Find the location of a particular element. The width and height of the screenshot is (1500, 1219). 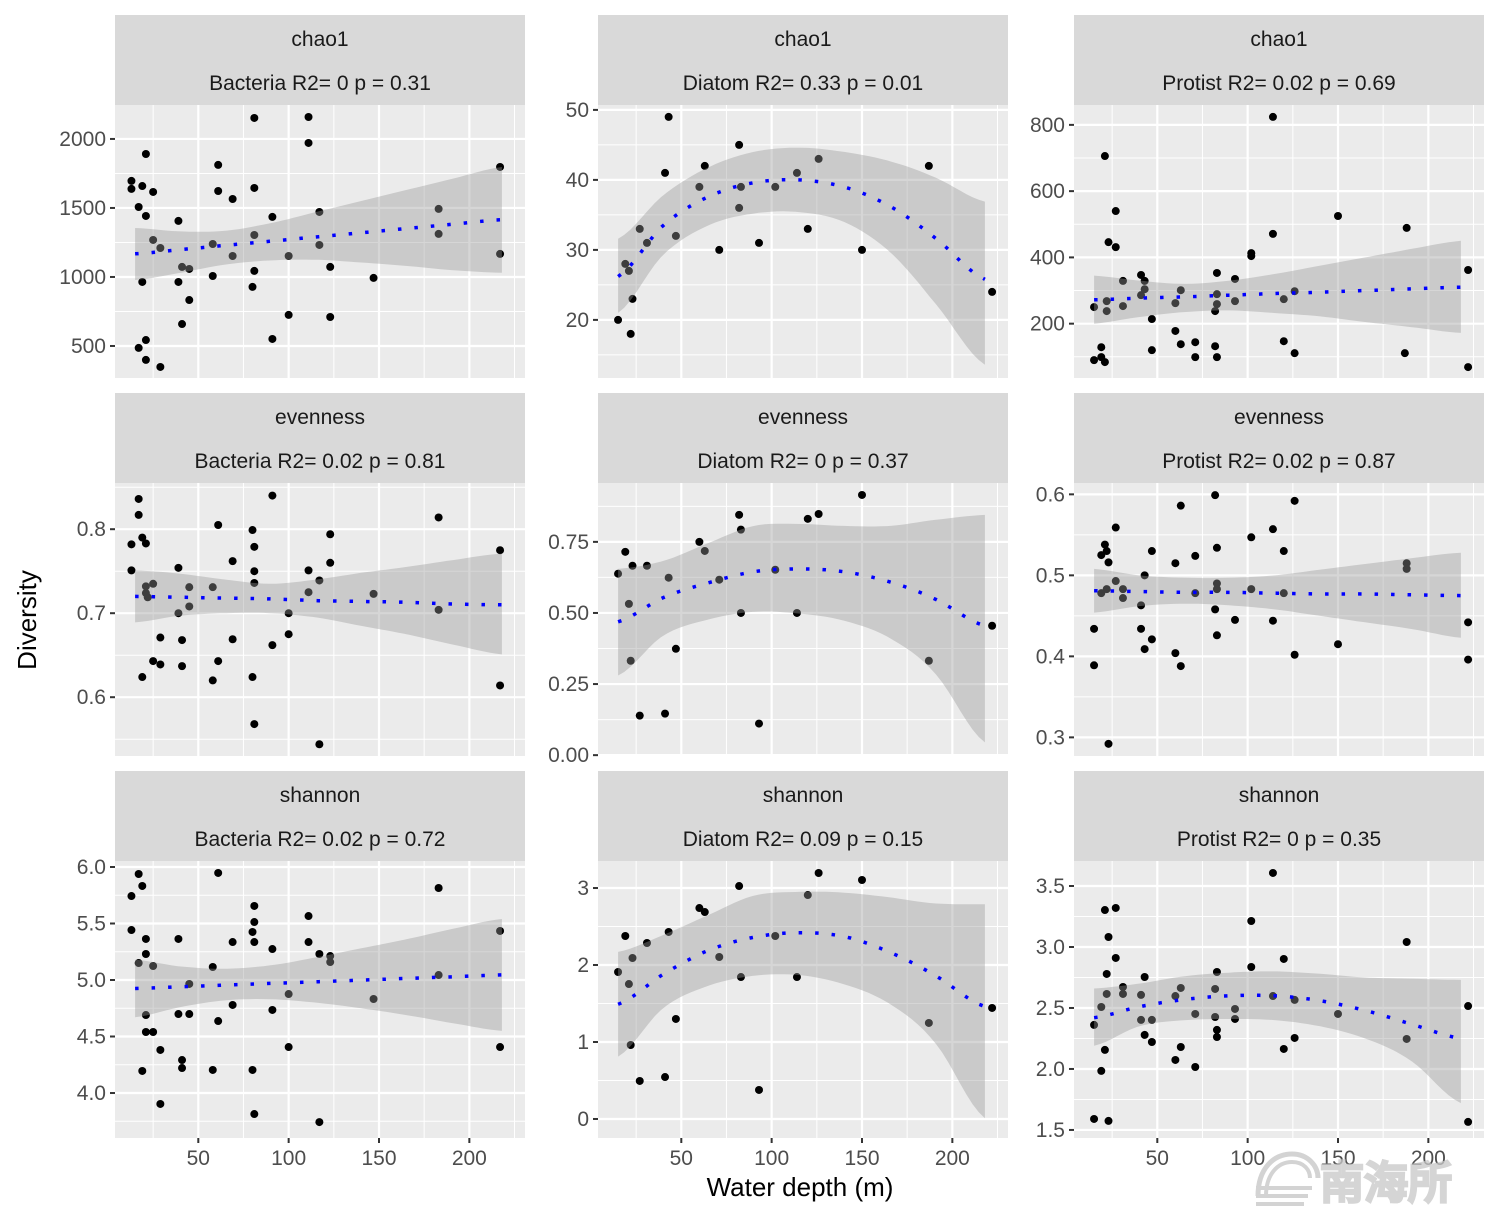

watermark: 南海所 is located at coordinates (1354, 1180).